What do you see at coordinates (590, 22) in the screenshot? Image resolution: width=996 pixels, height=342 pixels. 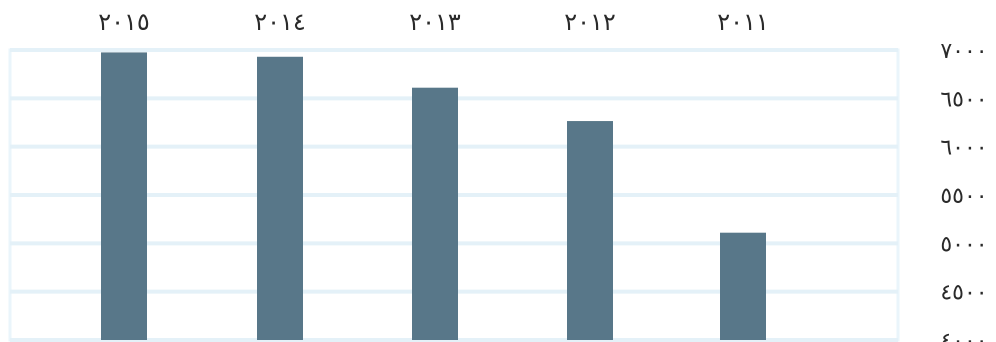 I see `x-tick-label: ٢٠١٢` at bounding box center [590, 22].